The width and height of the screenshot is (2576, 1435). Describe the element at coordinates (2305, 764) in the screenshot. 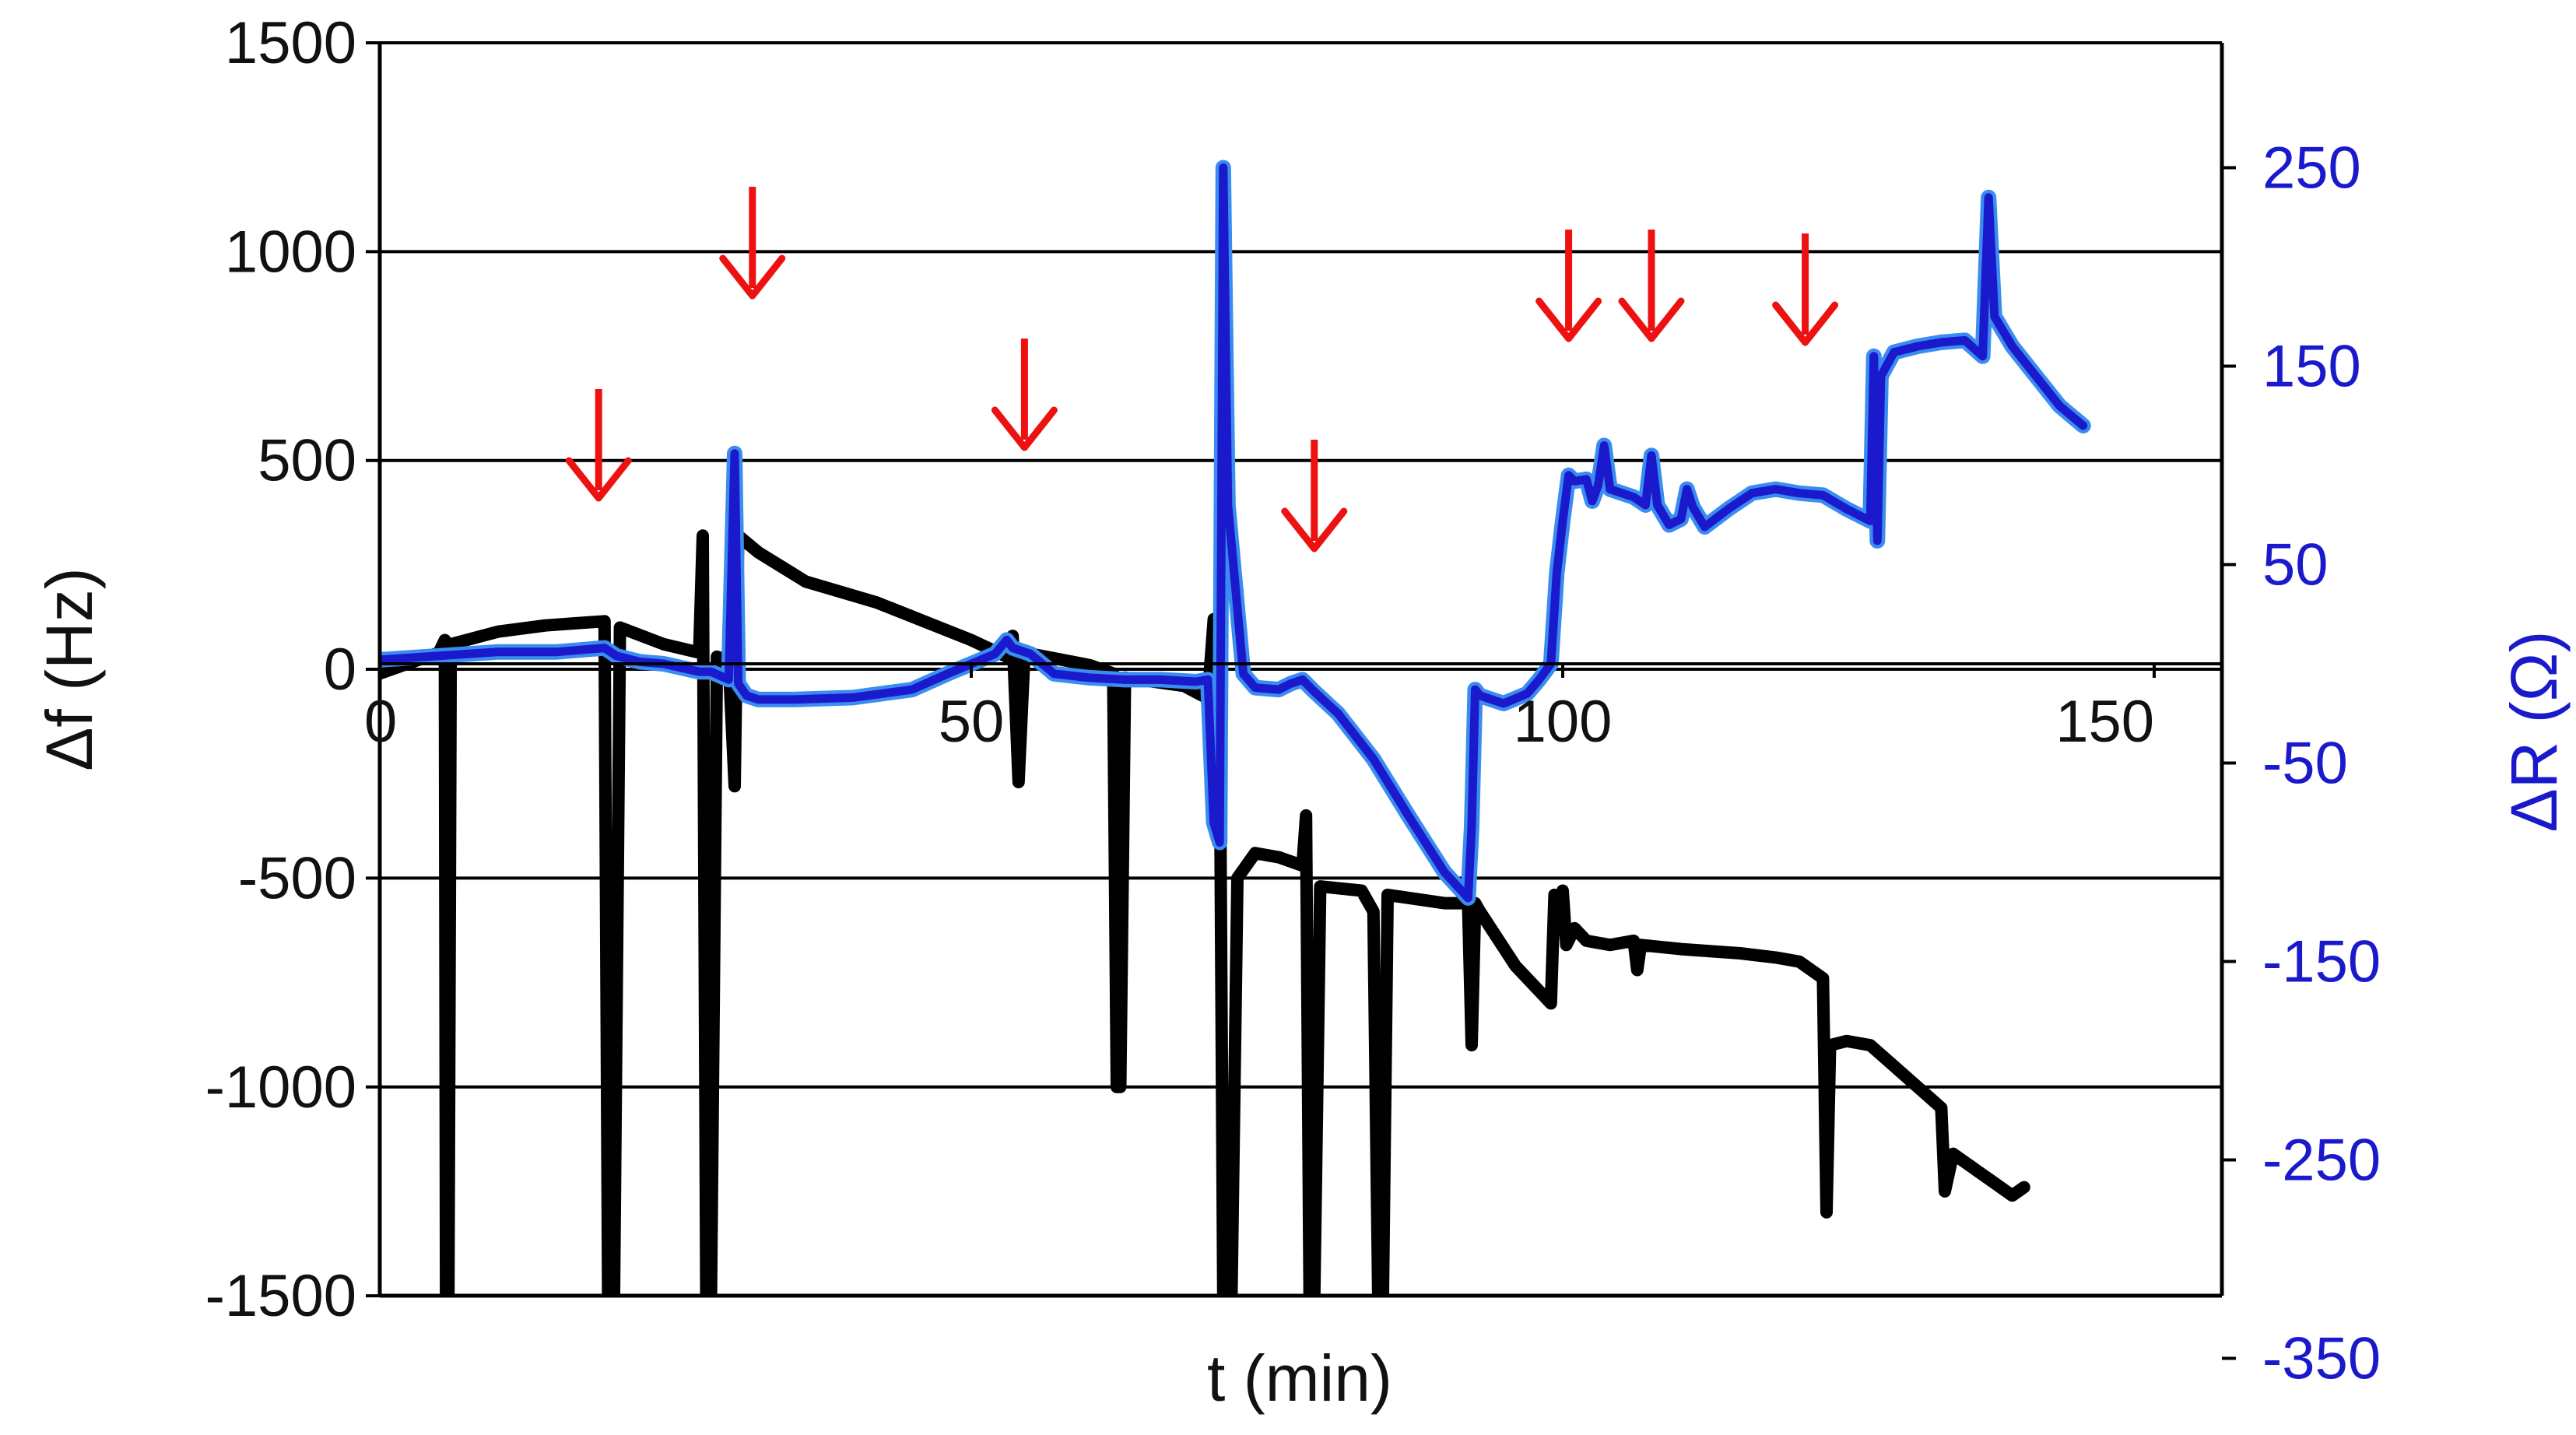

I see `y-right-tick-label: -50` at that location.